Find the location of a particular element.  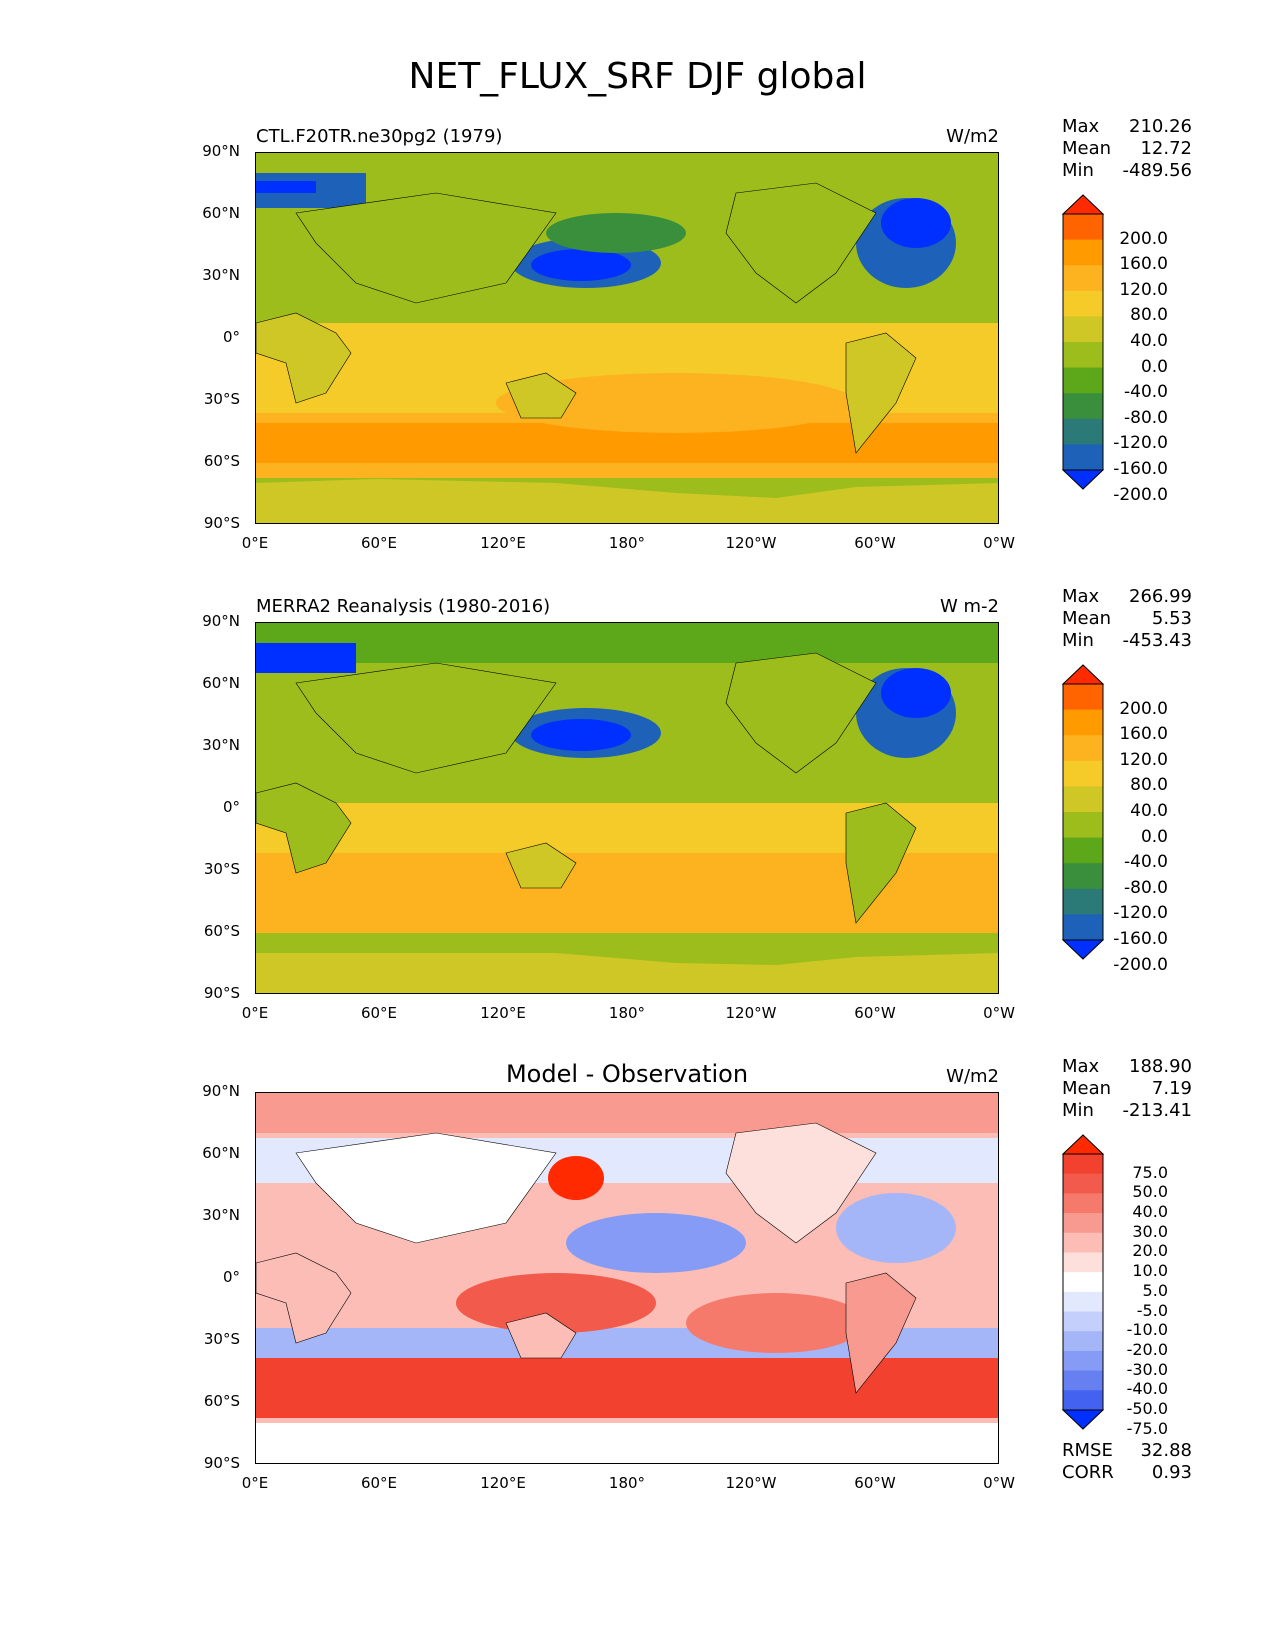

stats-box: Max 266.99 Mean 5.53 Min -453.43 is located at coordinates (1127, 619).